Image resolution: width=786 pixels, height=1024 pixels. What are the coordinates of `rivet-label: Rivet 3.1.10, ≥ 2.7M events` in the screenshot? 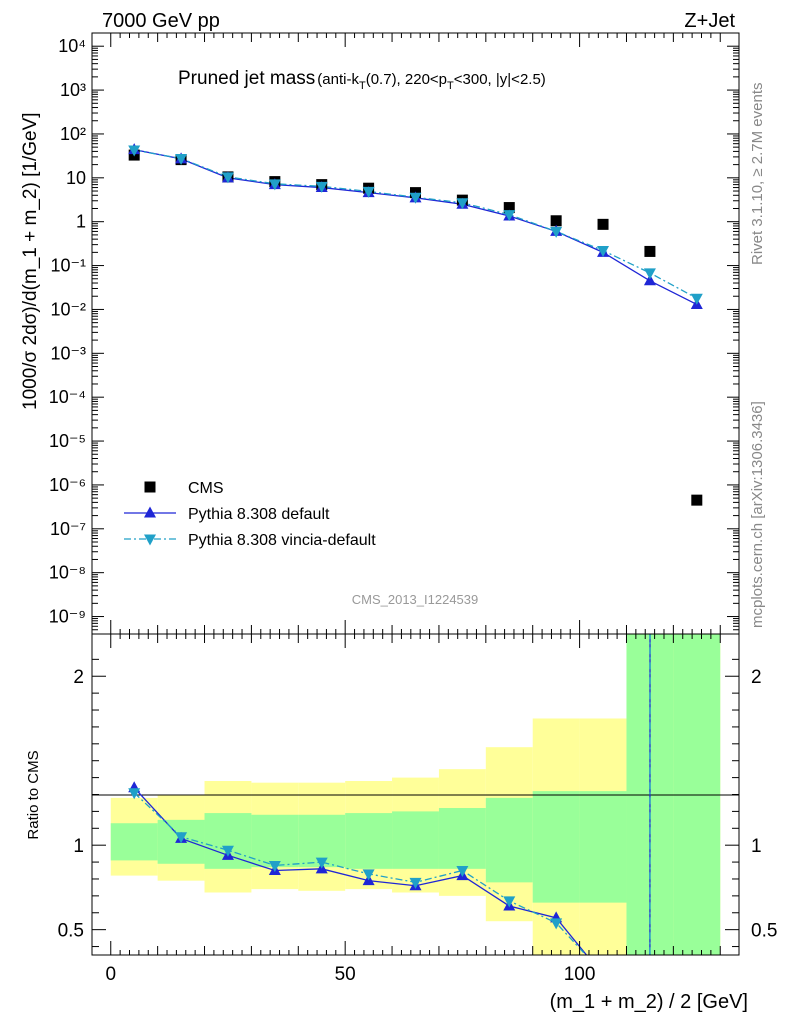 It's located at (757, 174).